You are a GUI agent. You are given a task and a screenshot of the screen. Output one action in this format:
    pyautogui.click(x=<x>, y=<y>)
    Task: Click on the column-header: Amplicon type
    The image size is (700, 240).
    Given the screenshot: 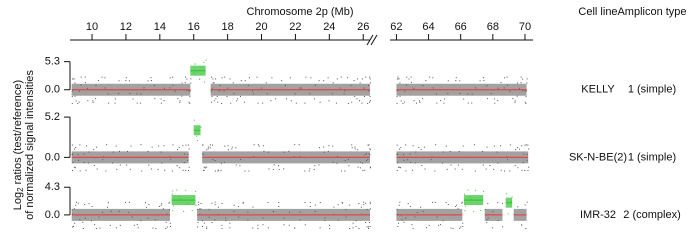 What is the action you would take?
    pyautogui.click(x=651, y=12)
    